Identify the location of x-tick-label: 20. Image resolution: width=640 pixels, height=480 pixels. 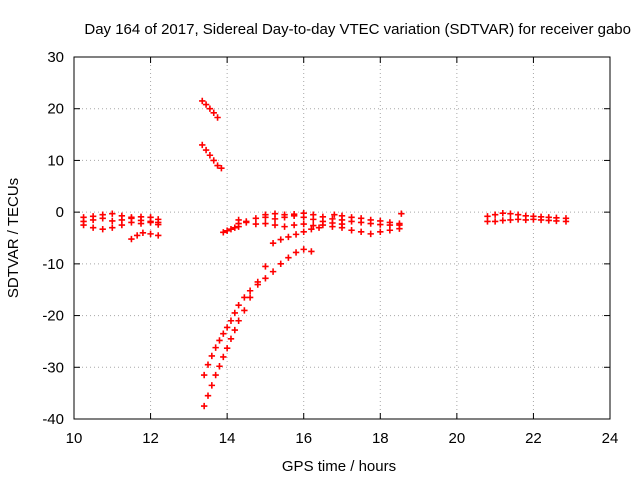
(457, 438).